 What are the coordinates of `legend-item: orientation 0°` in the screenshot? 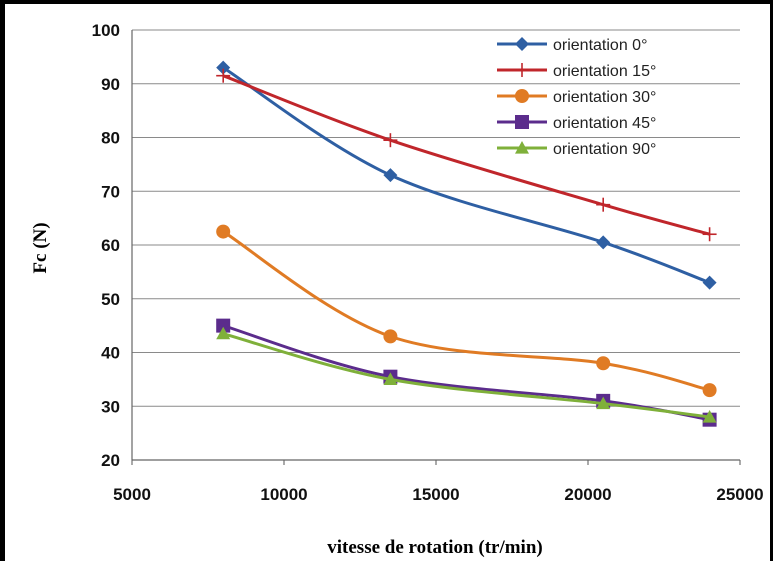 It's located at (572, 45).